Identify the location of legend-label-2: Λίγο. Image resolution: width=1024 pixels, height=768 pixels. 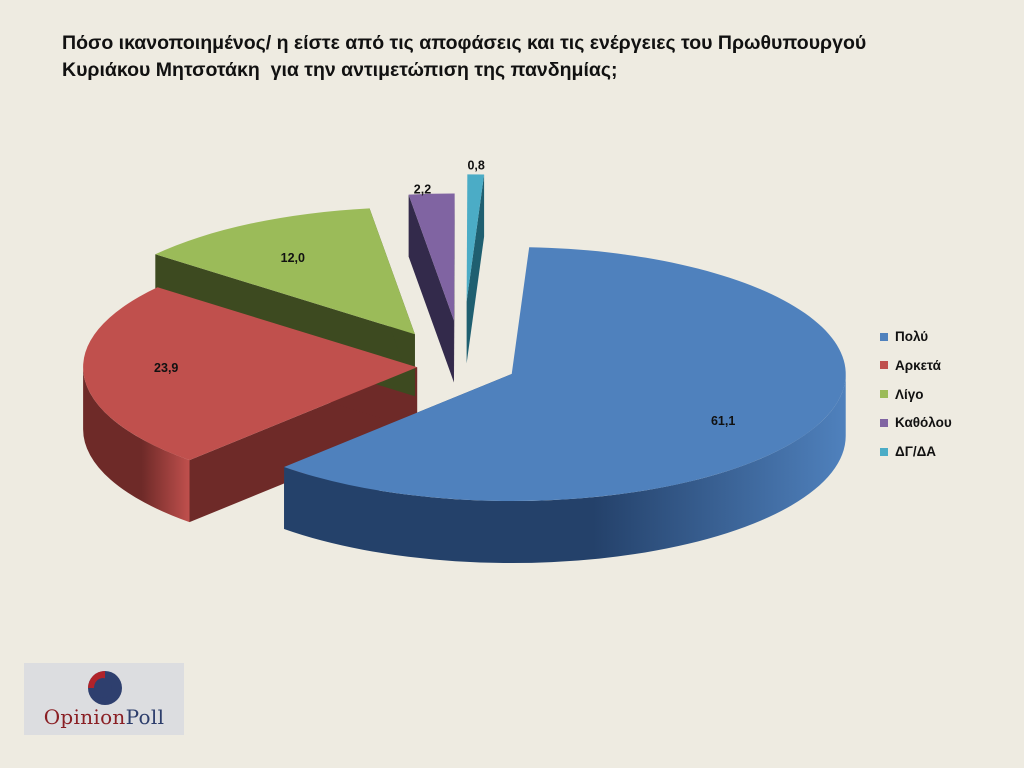
(909, 394).